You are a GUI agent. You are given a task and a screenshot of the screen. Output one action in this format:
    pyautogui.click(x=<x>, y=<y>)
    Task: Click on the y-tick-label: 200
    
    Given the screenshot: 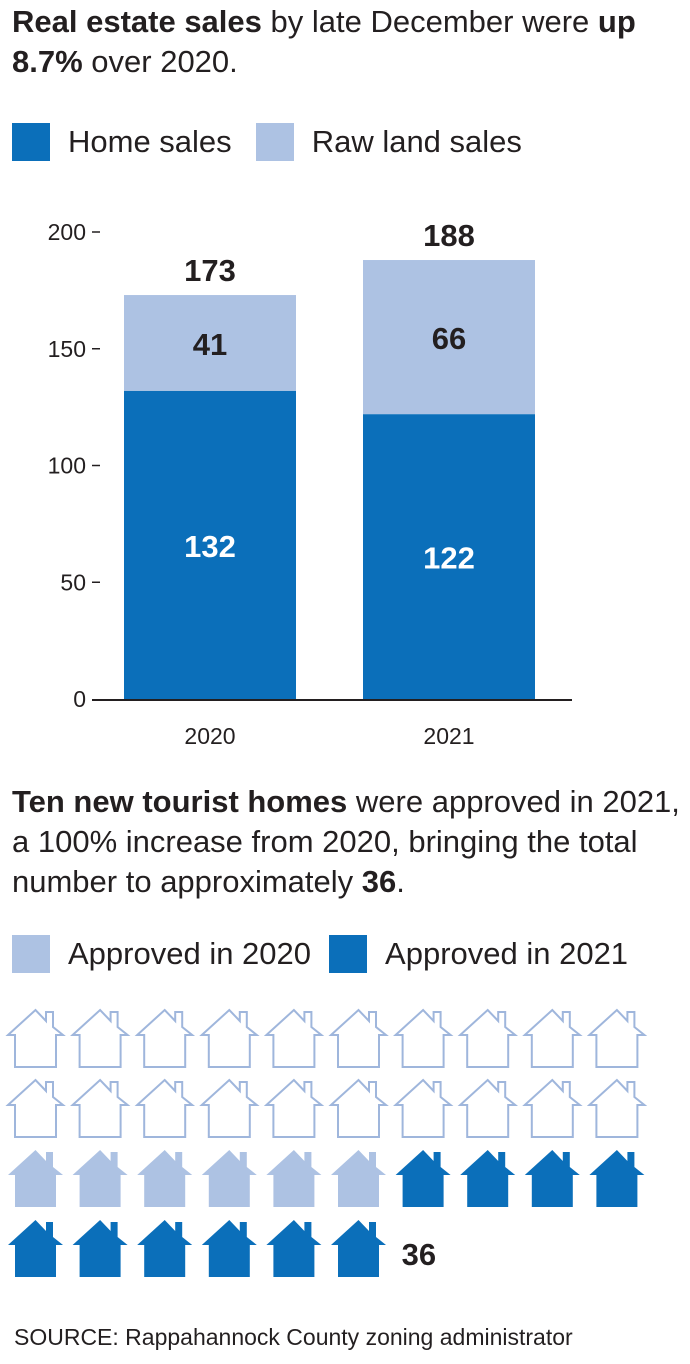 What is the action you would take?
    pyautogui.click(x=67, y=232)
    